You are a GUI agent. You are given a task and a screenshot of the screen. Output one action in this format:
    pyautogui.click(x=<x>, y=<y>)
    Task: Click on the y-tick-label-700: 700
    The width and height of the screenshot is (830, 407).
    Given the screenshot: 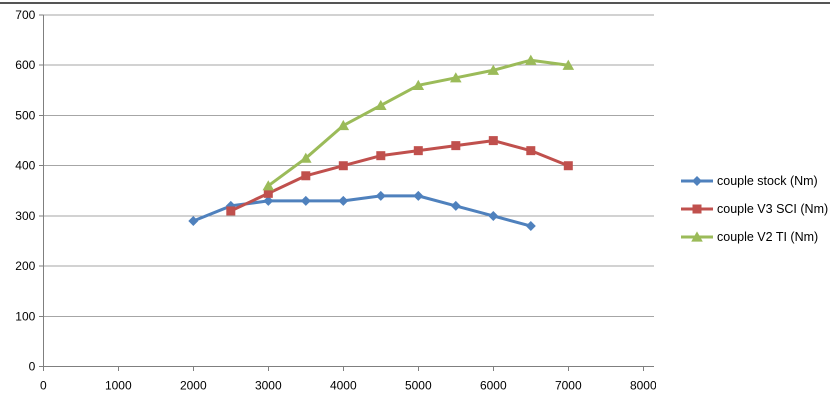 What is the action you would take?
    pyautogui.click(x=25, y=15)
    